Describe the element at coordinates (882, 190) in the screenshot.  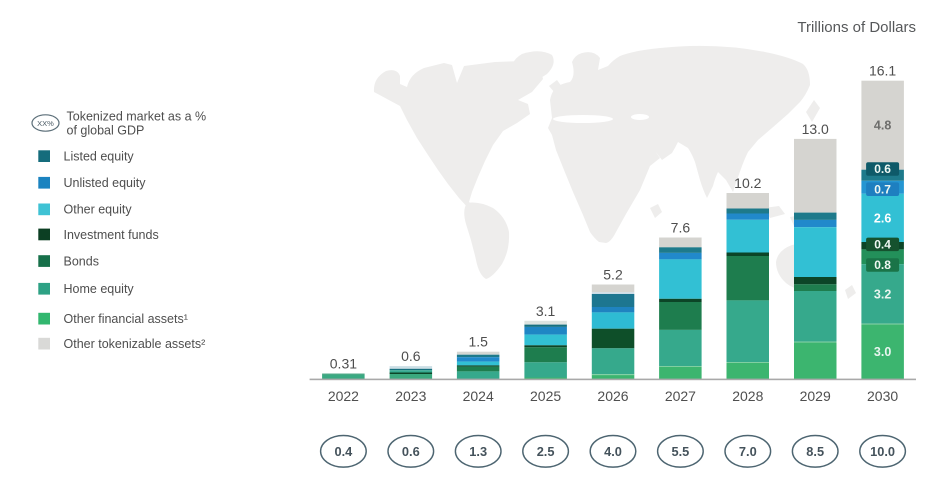
I see `svg-text: 0.7` at that location.